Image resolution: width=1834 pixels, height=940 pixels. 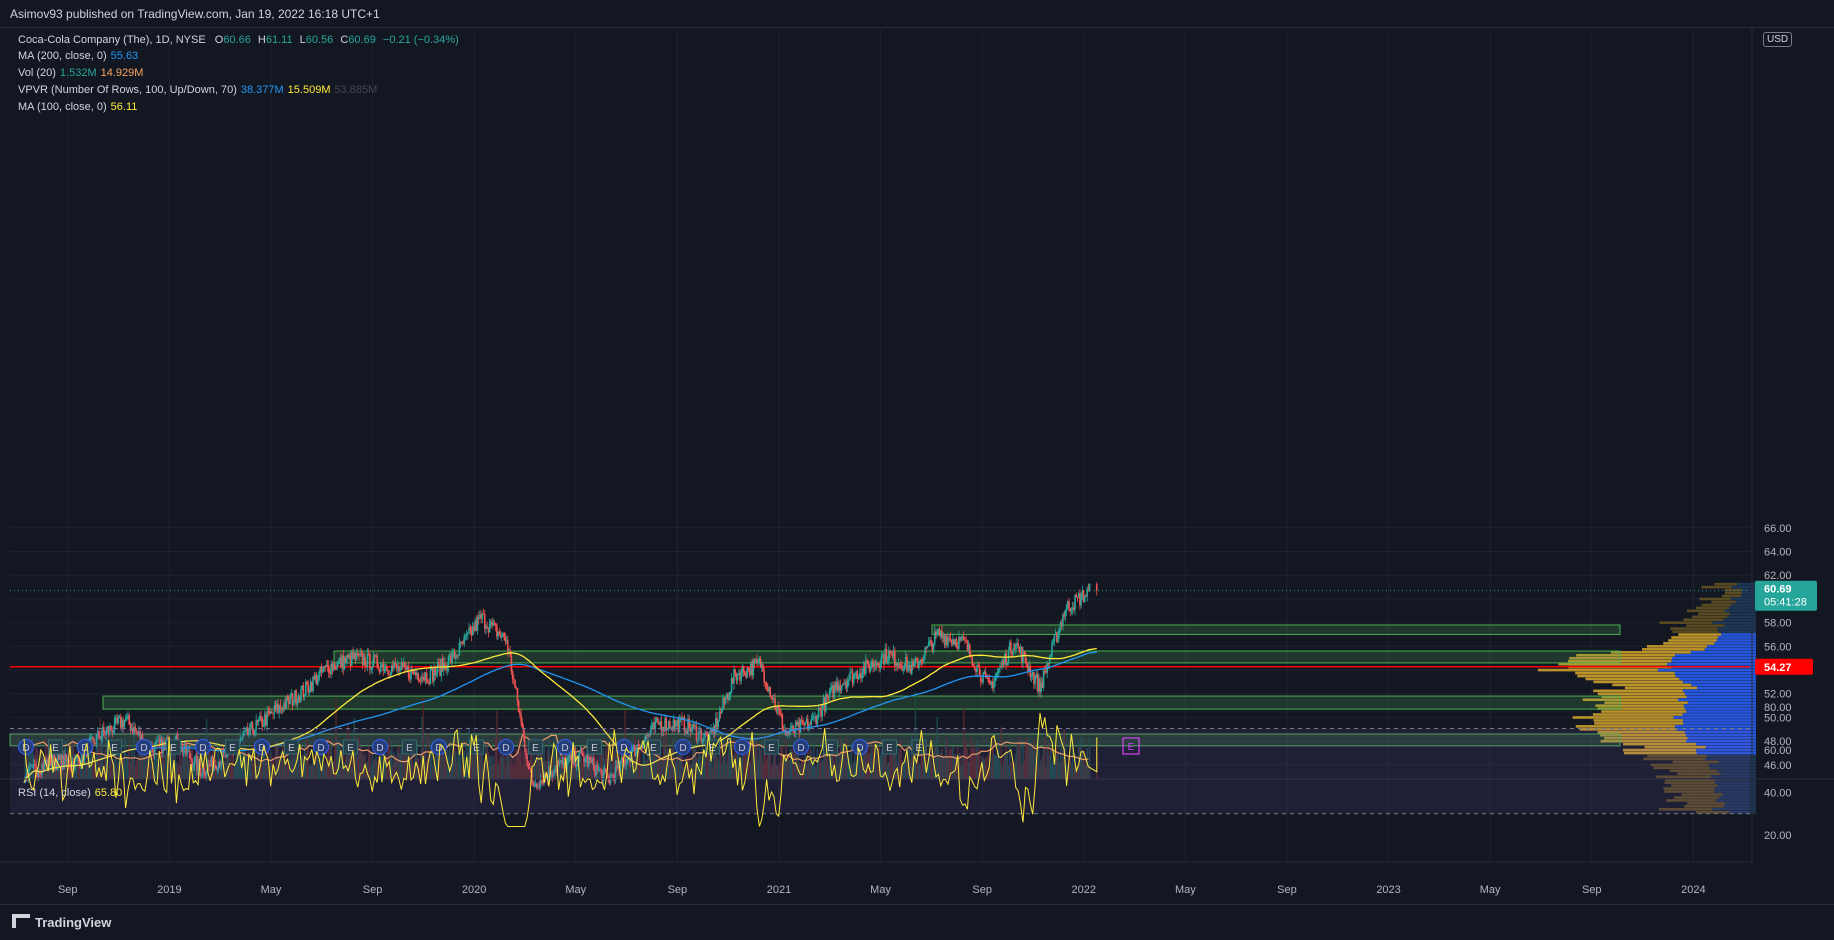 I want to click on tradingview-logo: TradingView, so click(x=61, y=922).